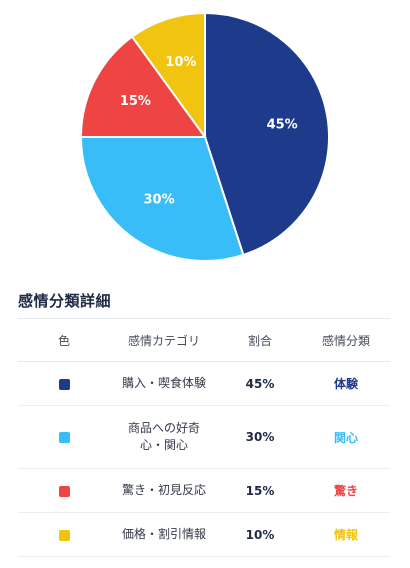  Describe the element at coordinates (204, 318) in the screenshot. I see `title-divider` at that location.